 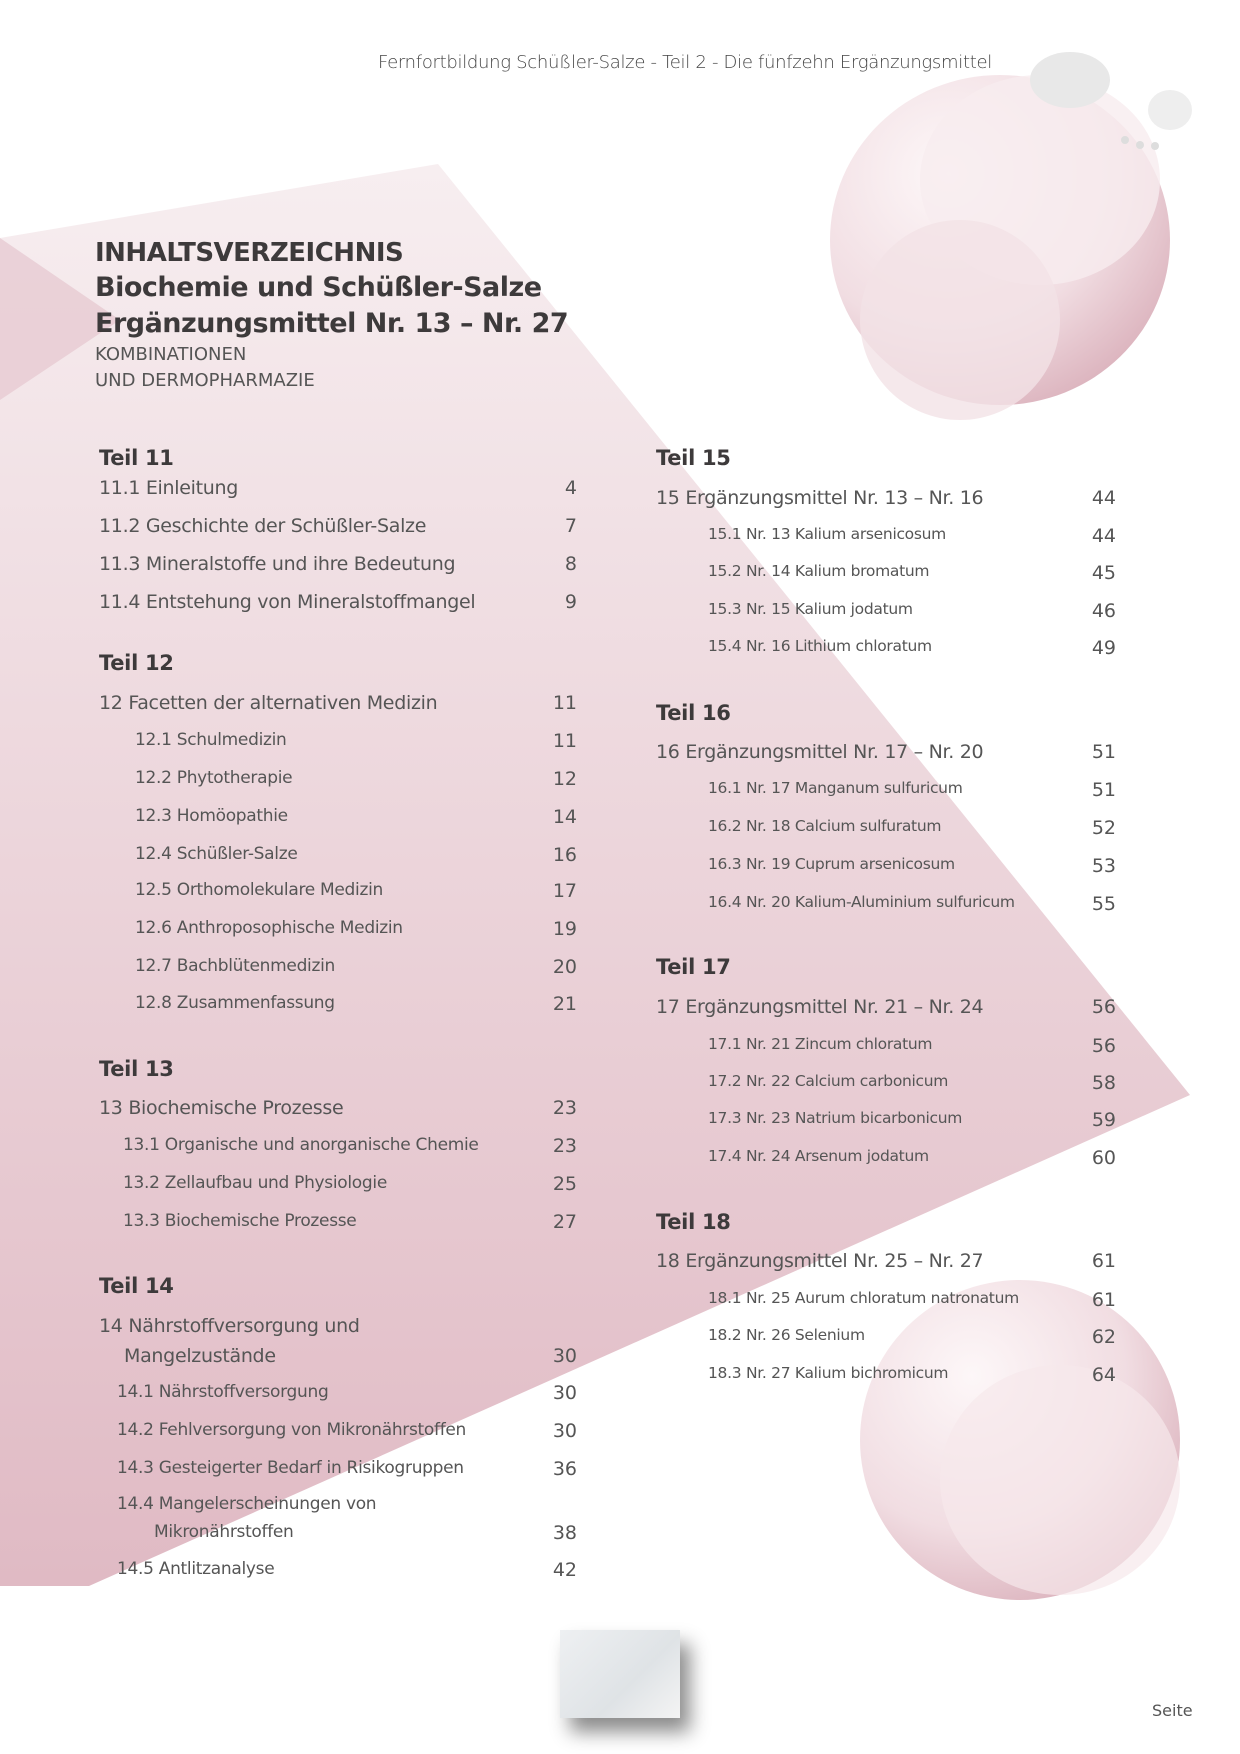 What do you see at coordinates (564, 1184) in the screenshot?
I see `page-number: 25` at bounding box center [564, 1184].